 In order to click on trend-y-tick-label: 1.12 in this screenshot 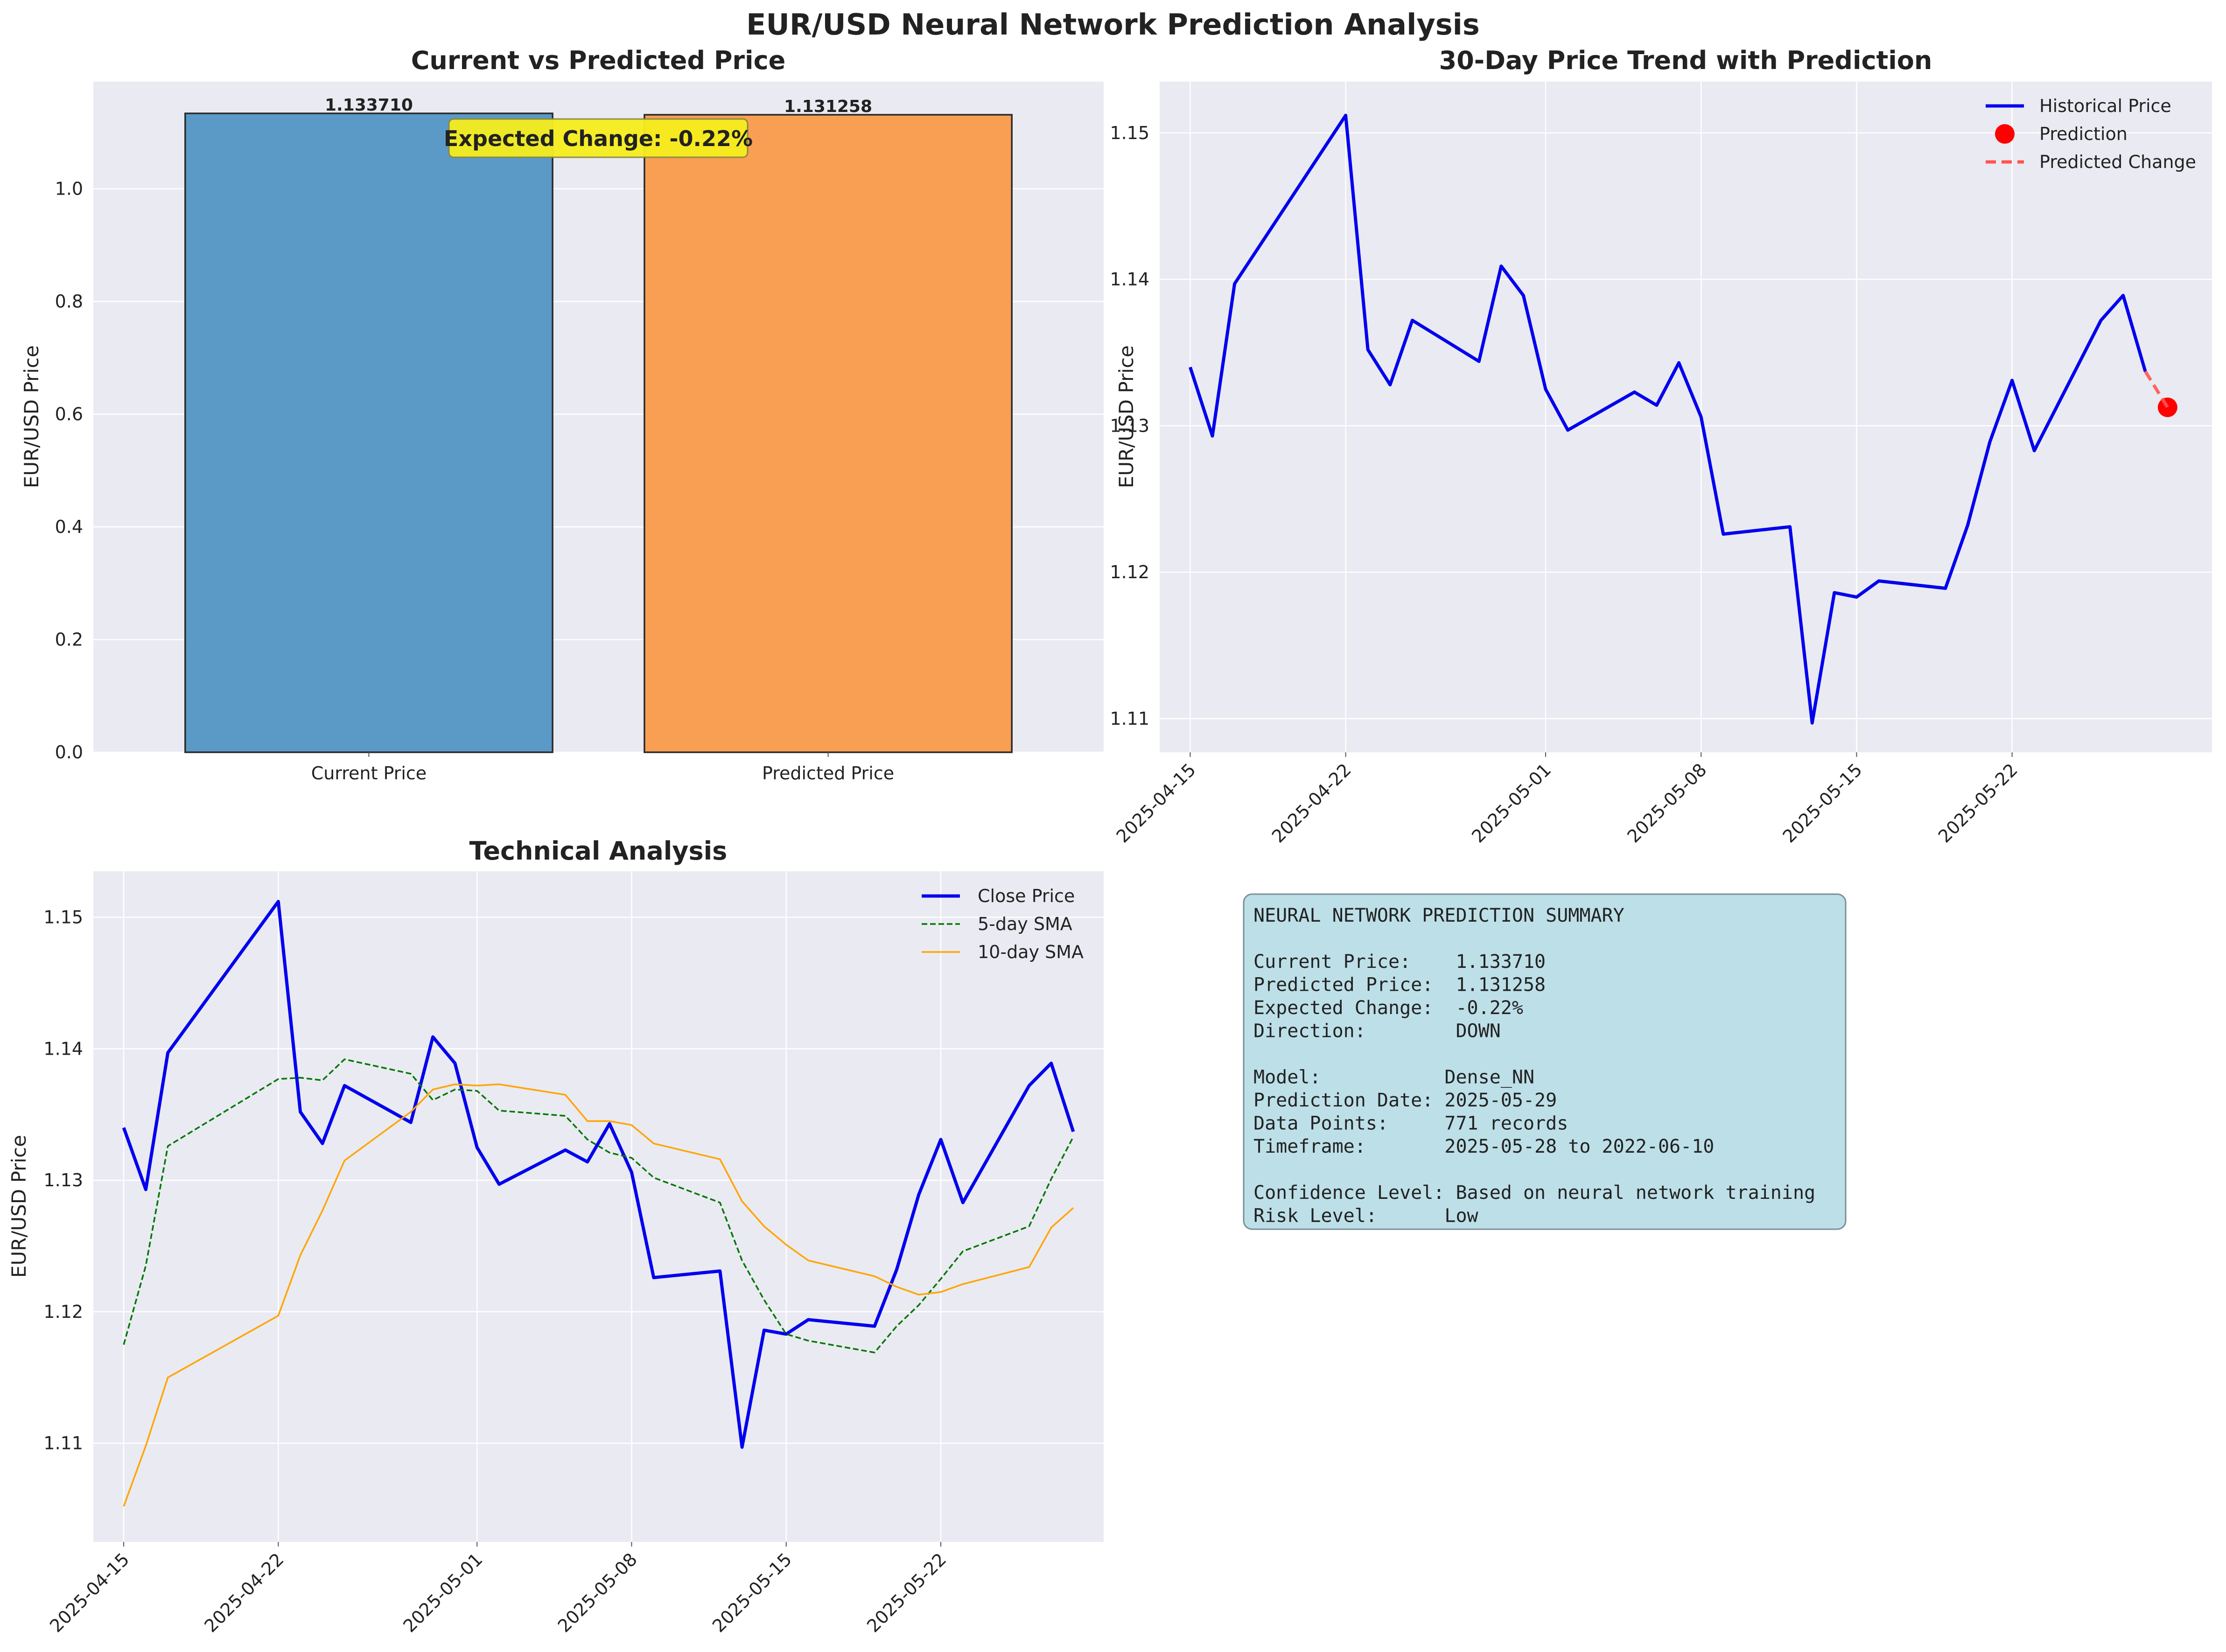, I will do `click(1129, 572)`.